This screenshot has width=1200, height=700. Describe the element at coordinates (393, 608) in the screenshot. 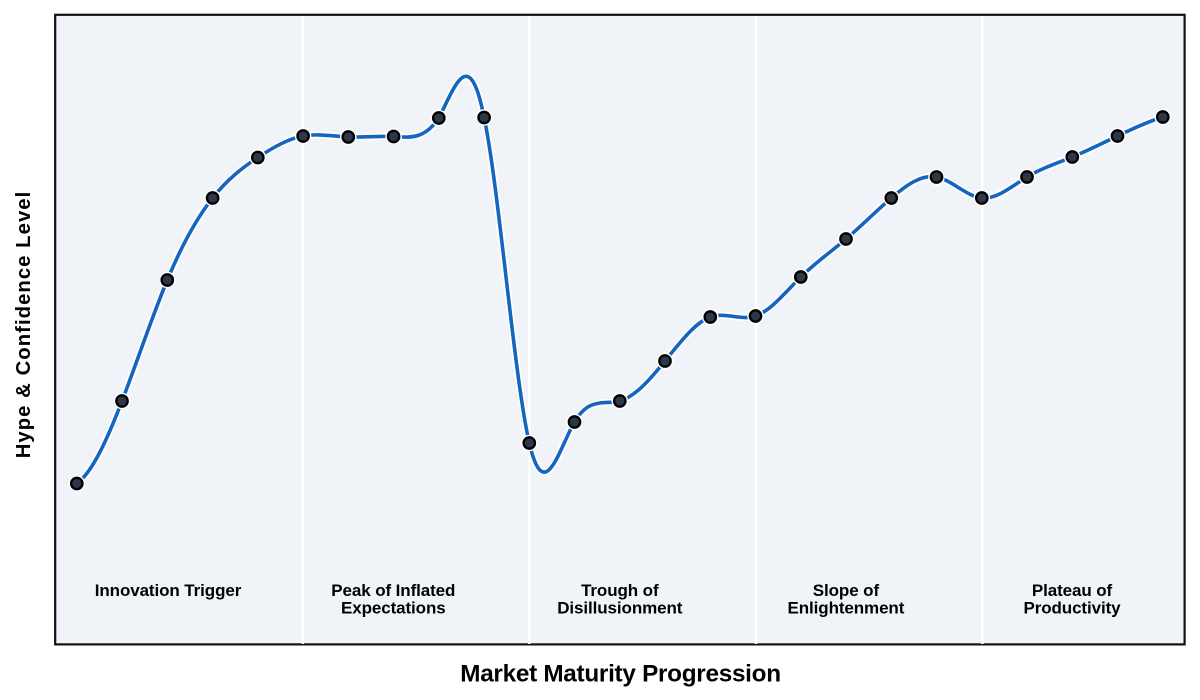

I see `svg-text: Expectations` at that location.